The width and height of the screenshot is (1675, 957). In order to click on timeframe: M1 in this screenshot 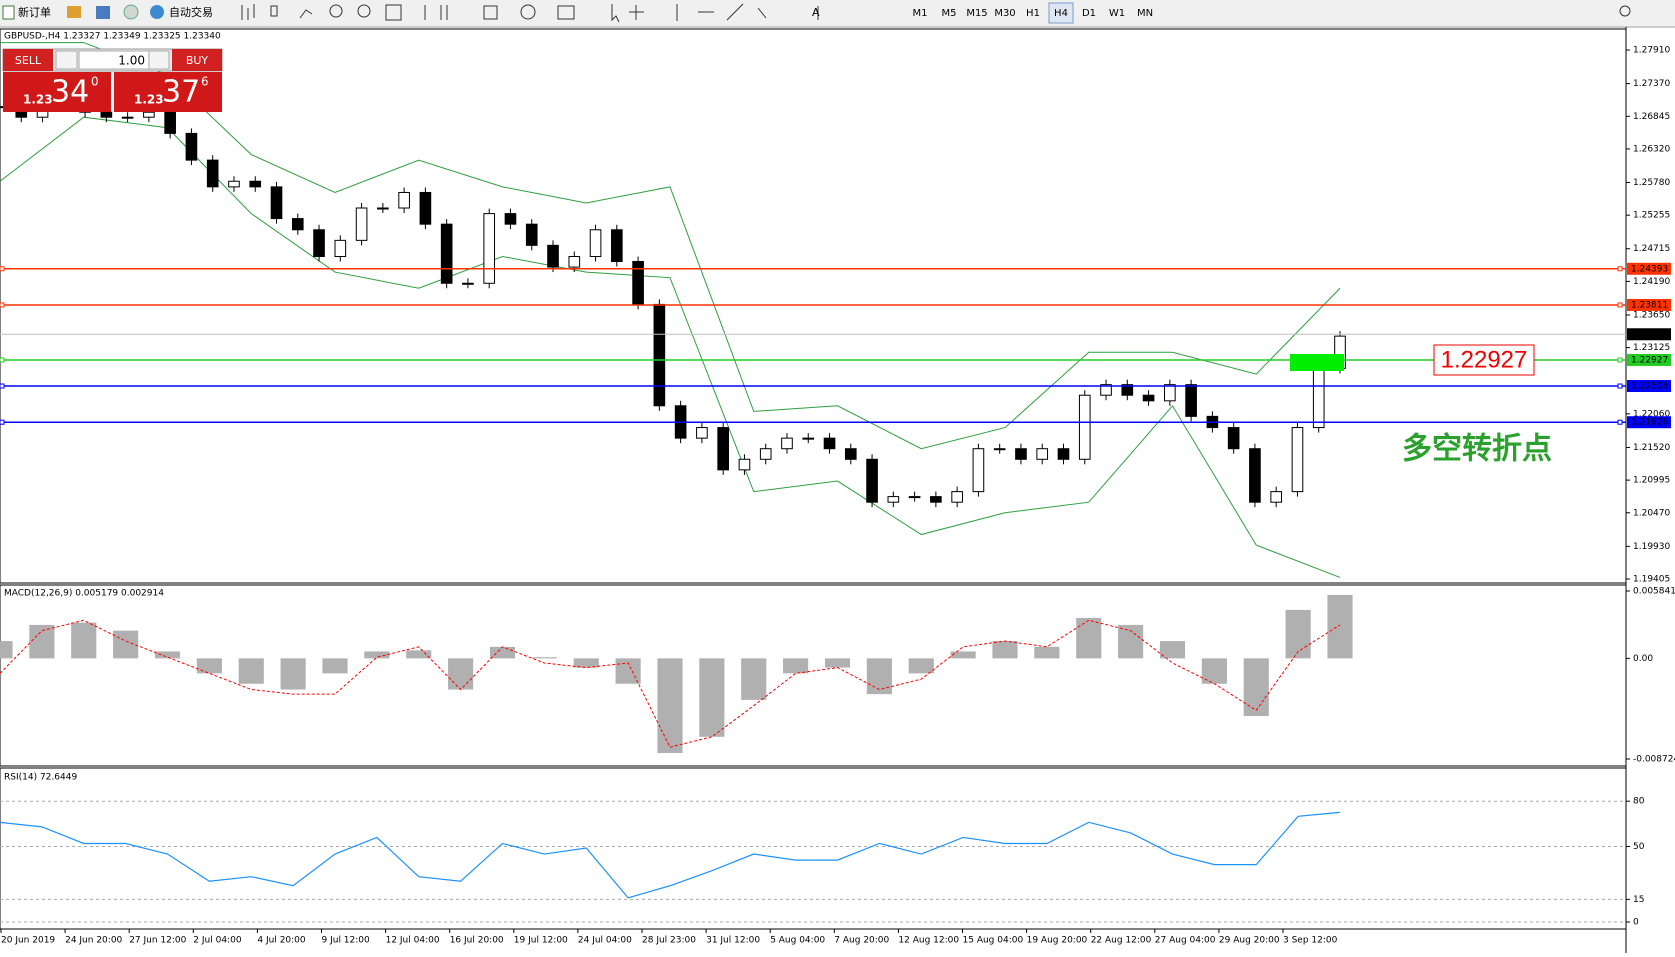, I will do `click(920, 13)`.